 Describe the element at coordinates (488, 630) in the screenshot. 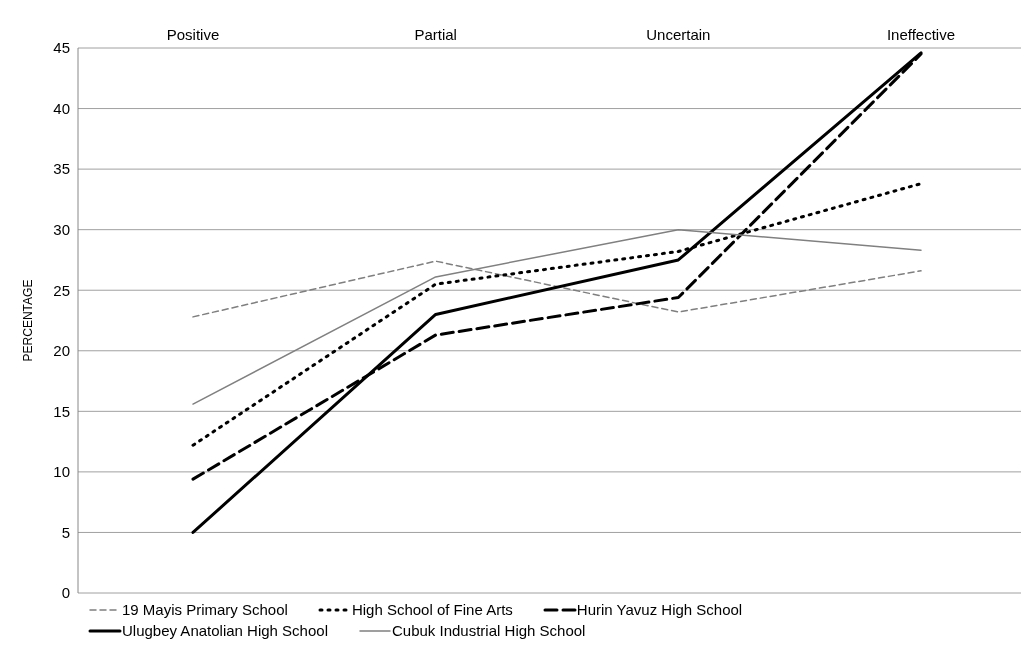

I see `legend-label: Cubuk Industrial High School` at that location.